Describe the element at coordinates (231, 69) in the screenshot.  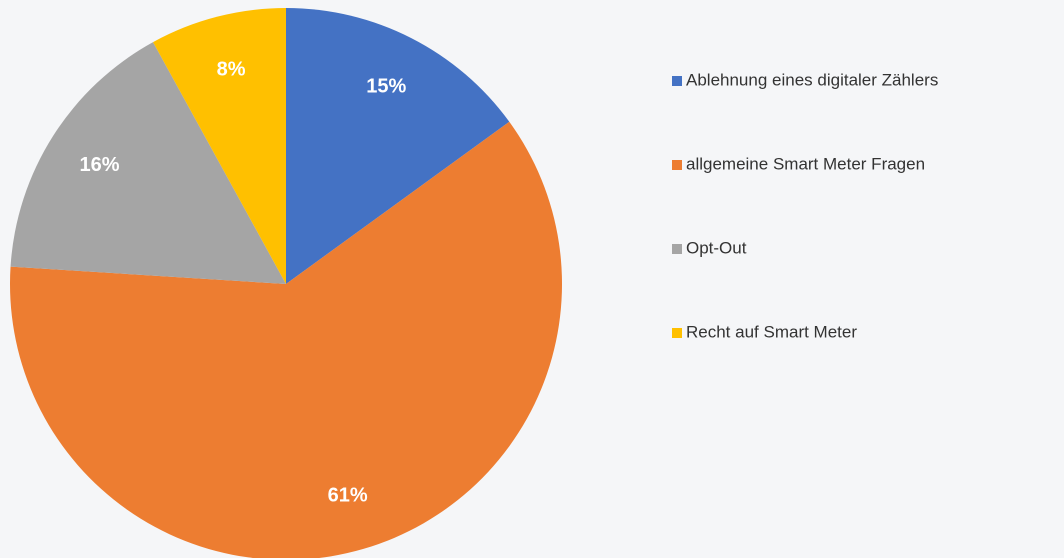
I see `data-label: 8%` at that location.